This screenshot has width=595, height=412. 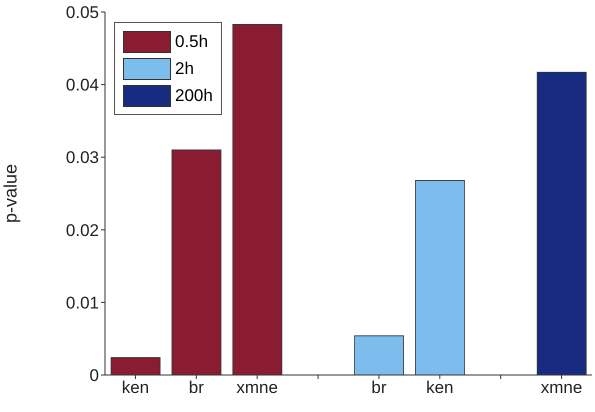 I want to click on y-tick-label: 0.02, so click(x=82, y=230).